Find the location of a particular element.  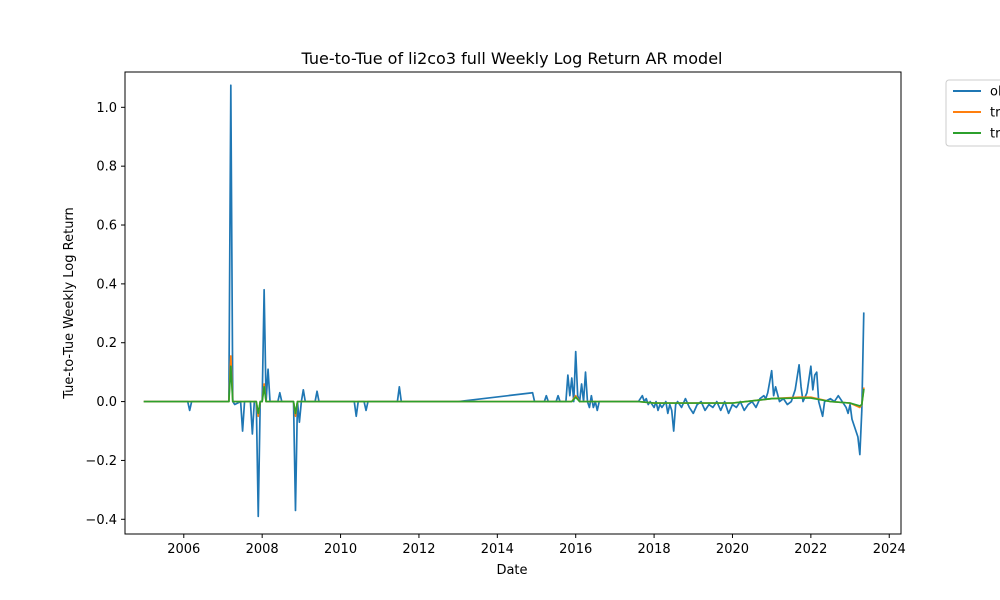

y-tick-label: −0.2 is located at coordinates (101, 461).